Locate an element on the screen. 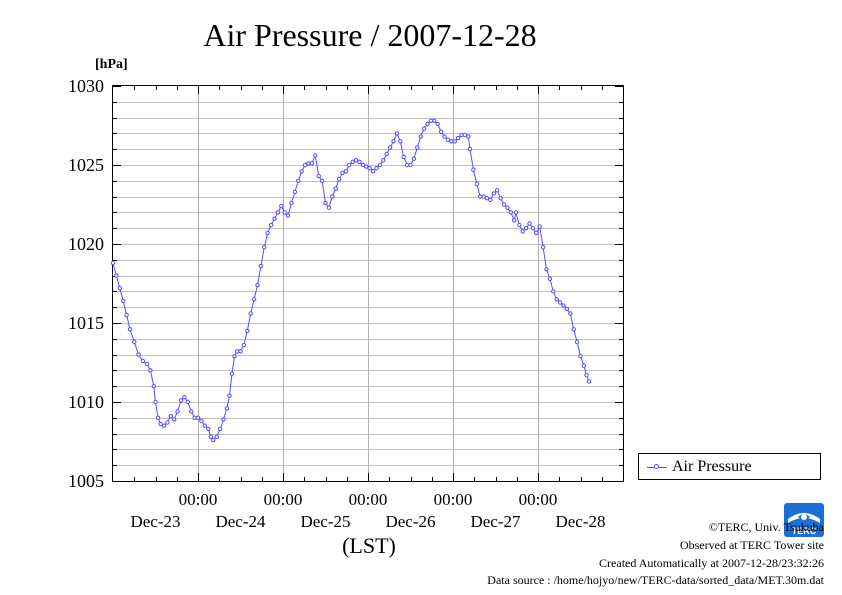 This screenshot has height=595, width=842. x-tick-date-label: Dec-23 is located at coordinates (155, 521).